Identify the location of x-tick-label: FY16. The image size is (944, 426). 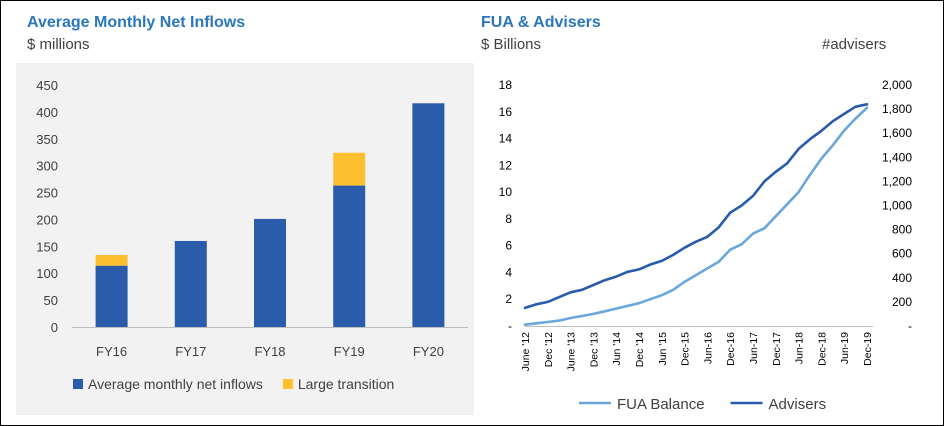
(111, 351).